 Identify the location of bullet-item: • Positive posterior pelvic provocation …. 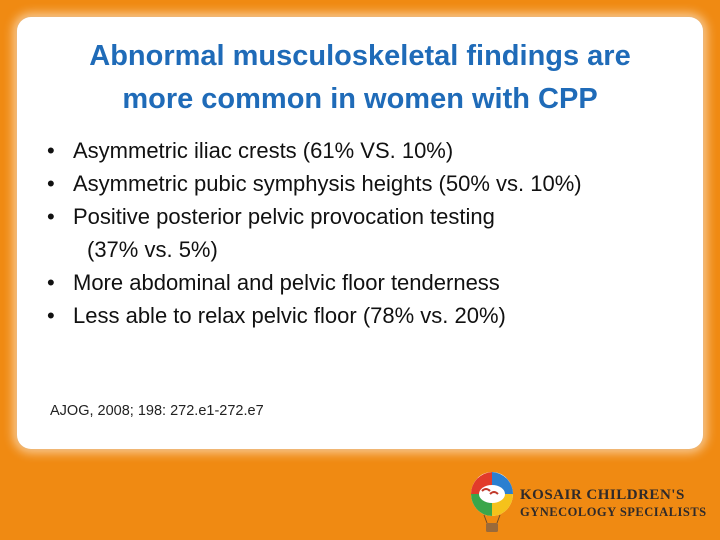
(314, 233).